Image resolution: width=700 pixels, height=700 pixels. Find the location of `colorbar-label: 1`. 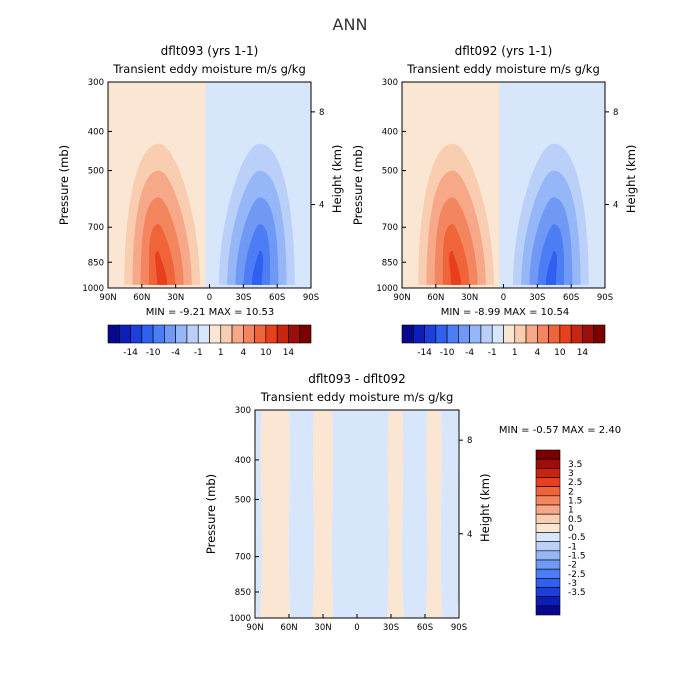

colorbar-label: 1 is located at coordinates (571, 511).